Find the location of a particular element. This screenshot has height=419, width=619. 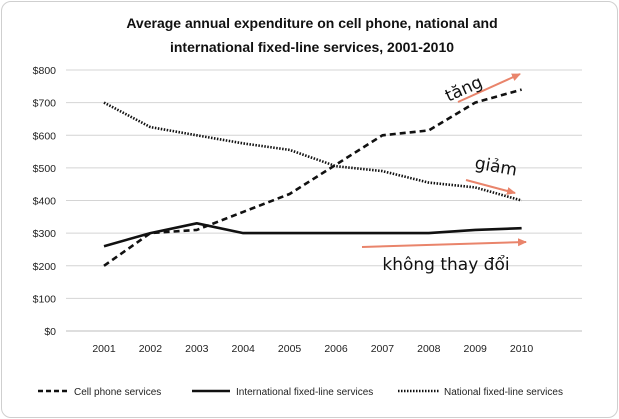

annotation-arrow-decrease is located at coordinates (490, 187).